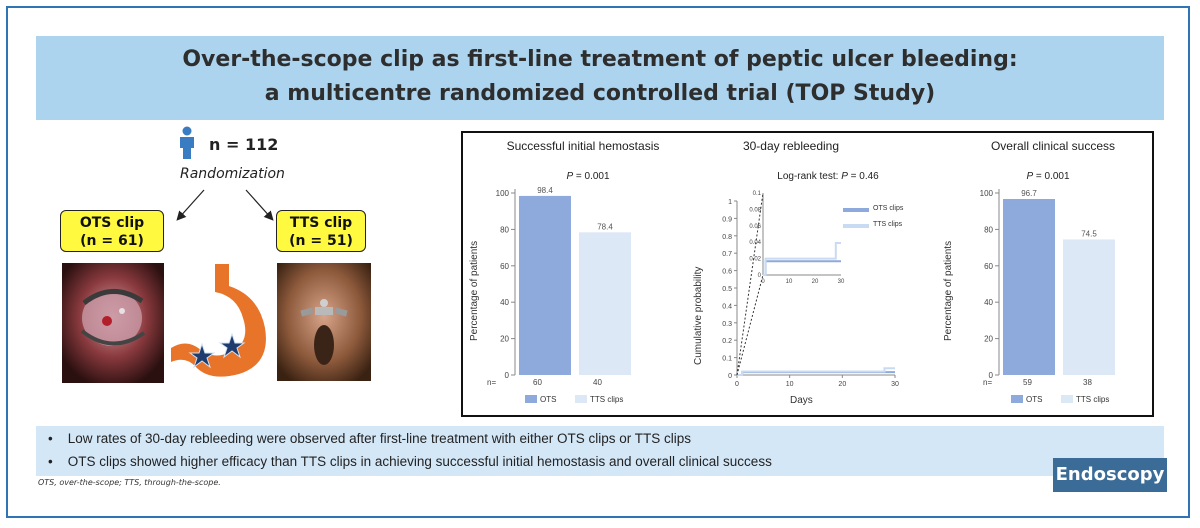 This screenshot has height=528, width=1200. I want to click on chart3-bar-tts, so click(1089, 307).